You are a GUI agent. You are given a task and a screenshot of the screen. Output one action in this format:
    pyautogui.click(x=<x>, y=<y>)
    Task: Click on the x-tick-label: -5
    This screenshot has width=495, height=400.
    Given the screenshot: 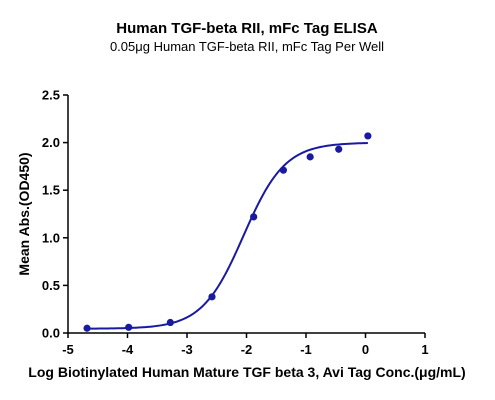 What is the action you would take?
    pyautogui.click(x=68, y=349)
    